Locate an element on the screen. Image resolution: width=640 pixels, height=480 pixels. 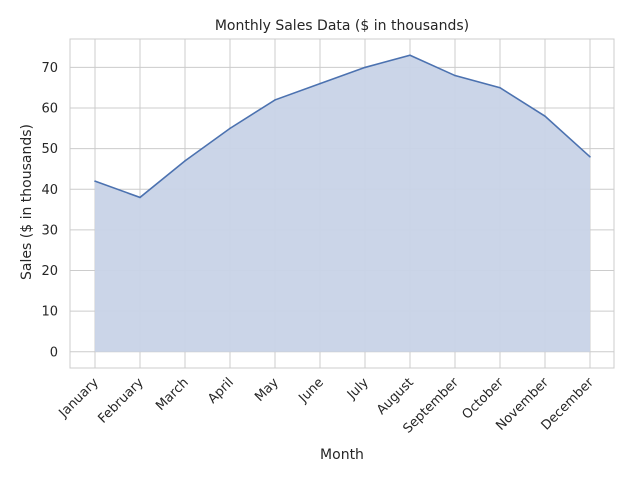
x-tick-label-june: June is located at coordinates (310, 390).